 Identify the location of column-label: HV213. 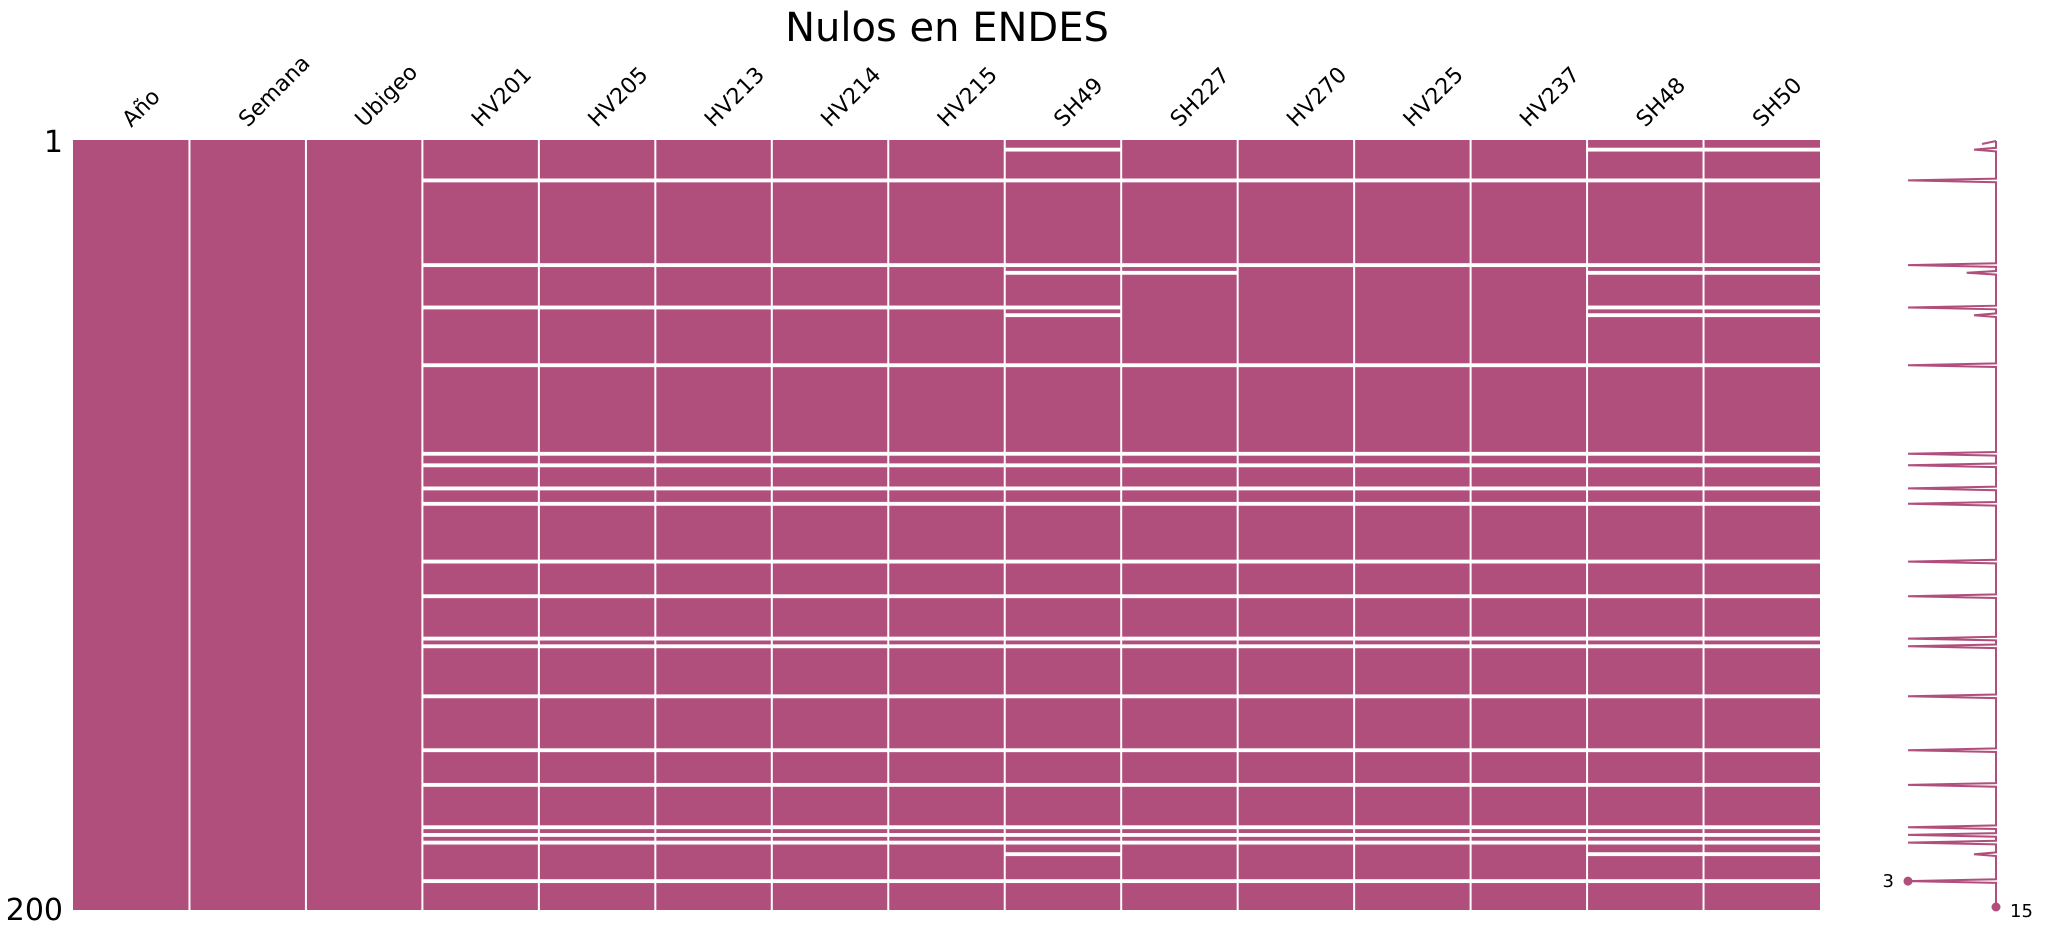
(735, 98).